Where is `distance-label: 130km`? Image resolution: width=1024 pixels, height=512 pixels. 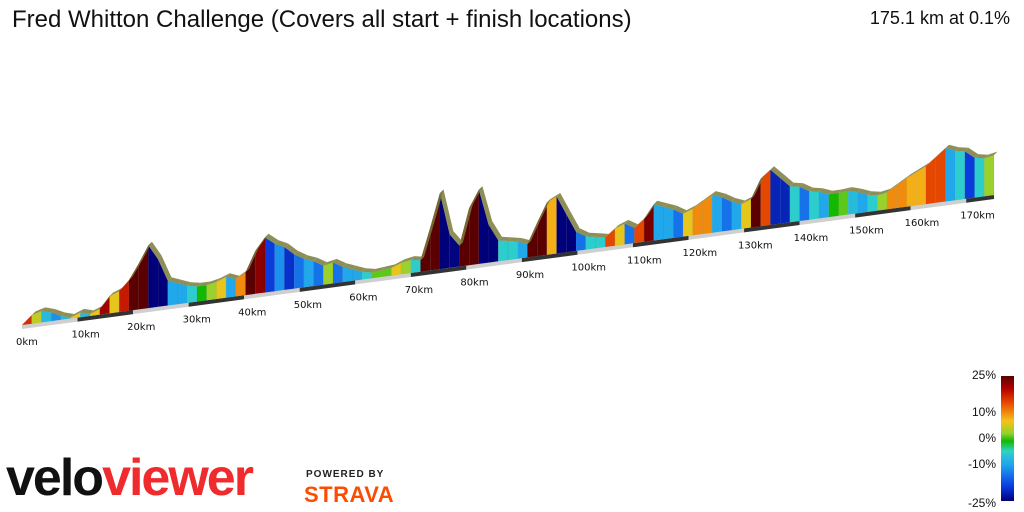 distance-label: 130km is located at coordinates (755, 245).